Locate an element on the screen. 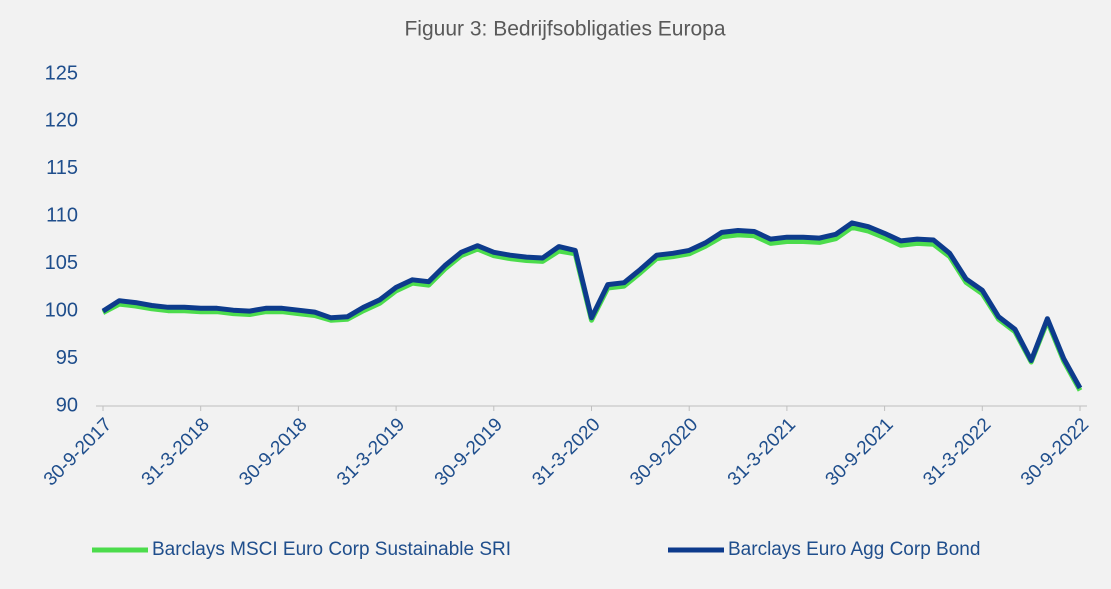 Image resolution: width=1111 pixels, height=589 pixels. y-tick-label: 125 is located at coordinates (61, 73).